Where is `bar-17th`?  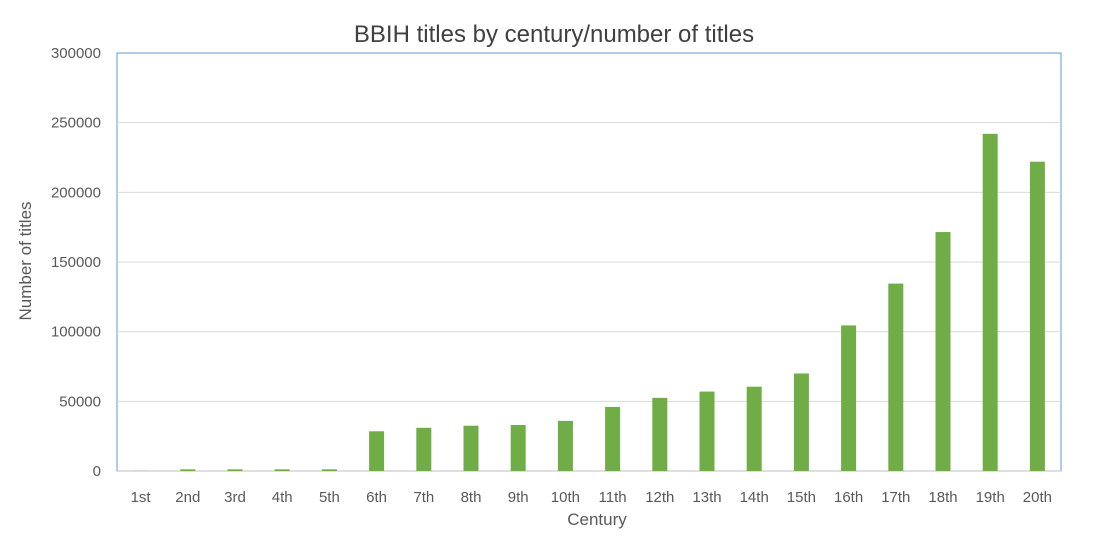
bar-17th is located at coordinates (895, 377).